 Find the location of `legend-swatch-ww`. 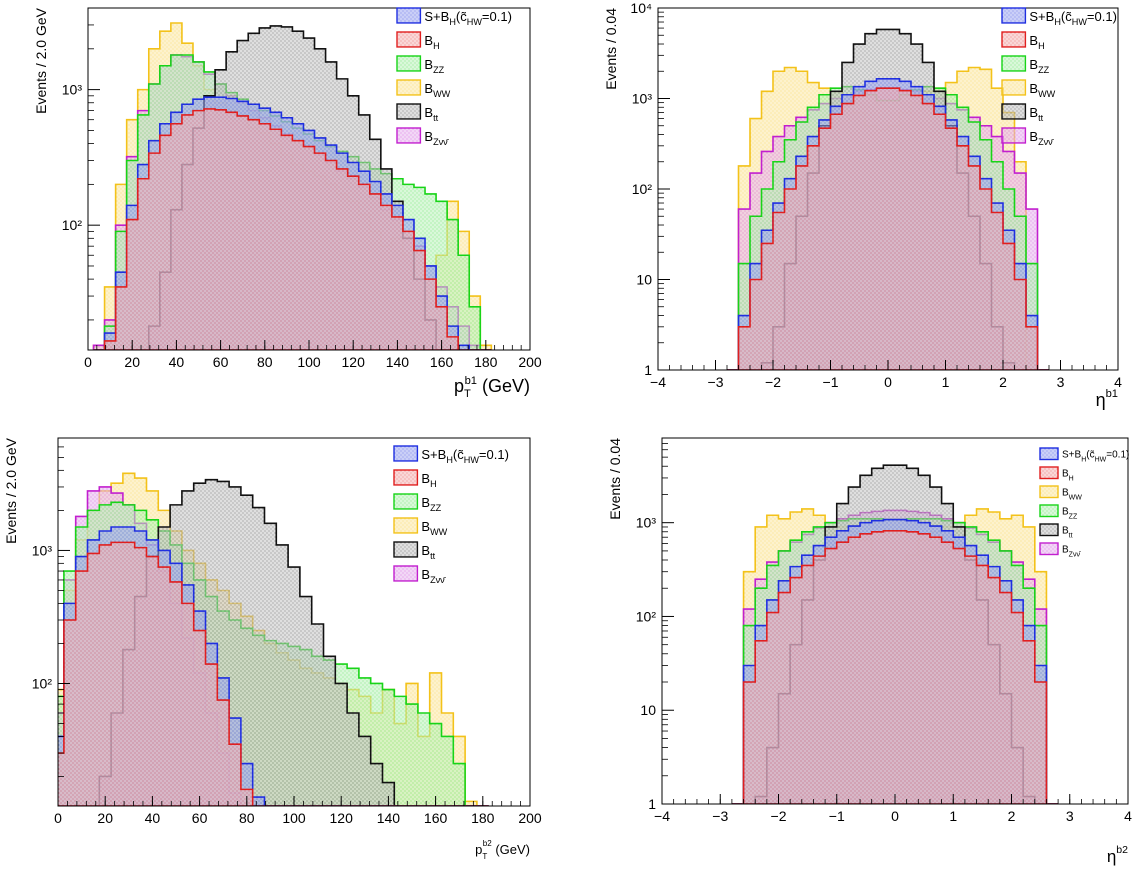

legend-swatch-ww is located at coordinates (406, 525).